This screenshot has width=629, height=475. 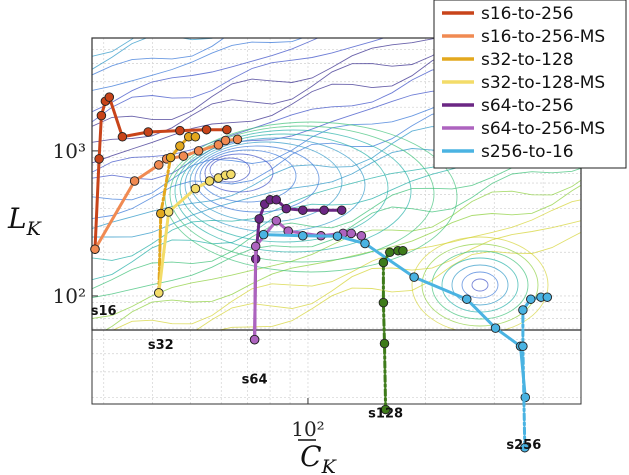 I want to click on legend-label: s32-to-128, so click(x=527, y=60).